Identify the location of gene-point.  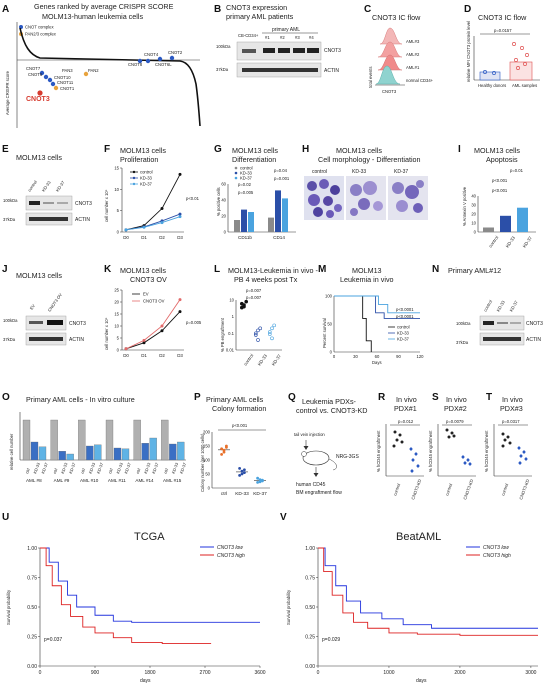
(42, 73).